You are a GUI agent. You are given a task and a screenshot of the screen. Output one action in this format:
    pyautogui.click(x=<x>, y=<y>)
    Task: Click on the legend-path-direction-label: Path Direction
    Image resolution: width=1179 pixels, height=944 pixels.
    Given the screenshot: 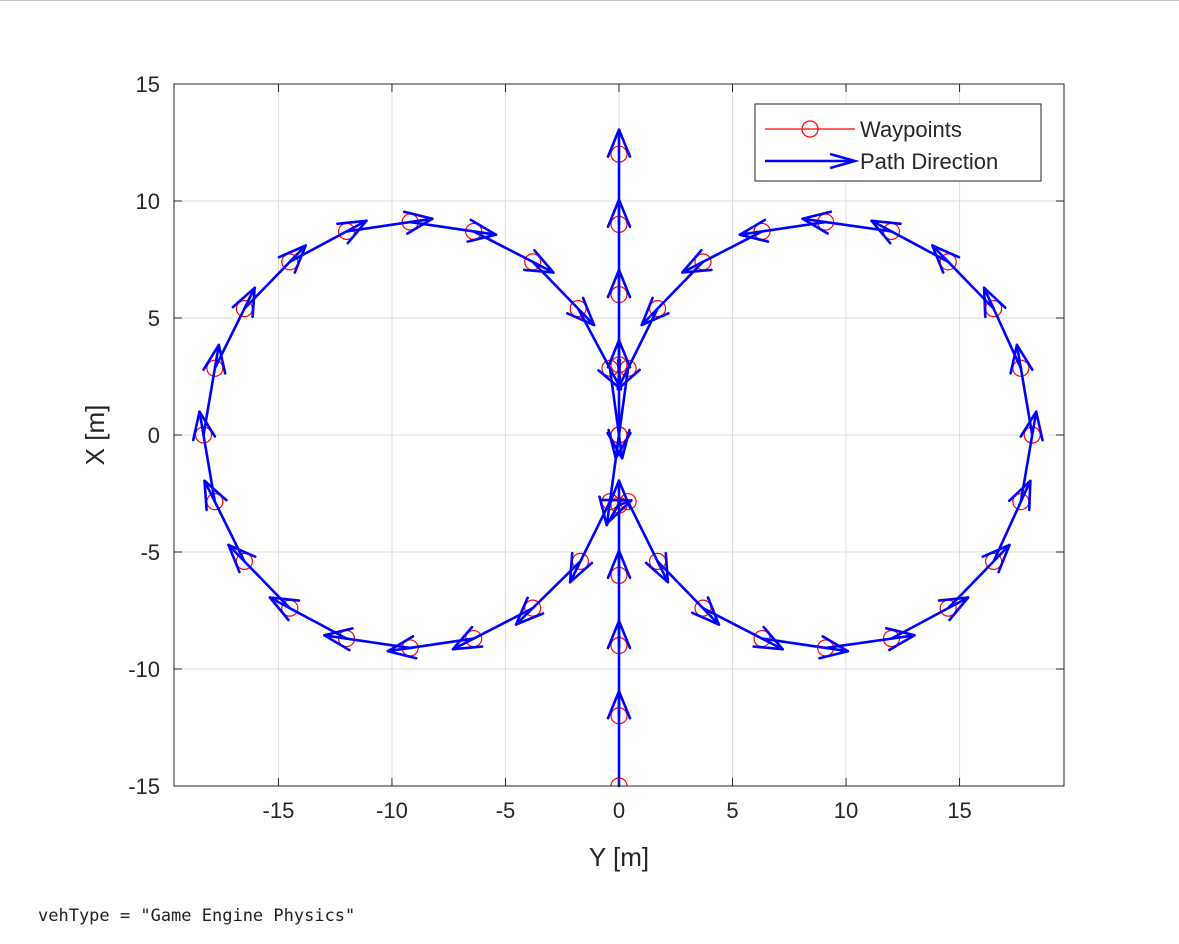 What is the action you would take?
    pyautogui.click(x=929, y=161)
    